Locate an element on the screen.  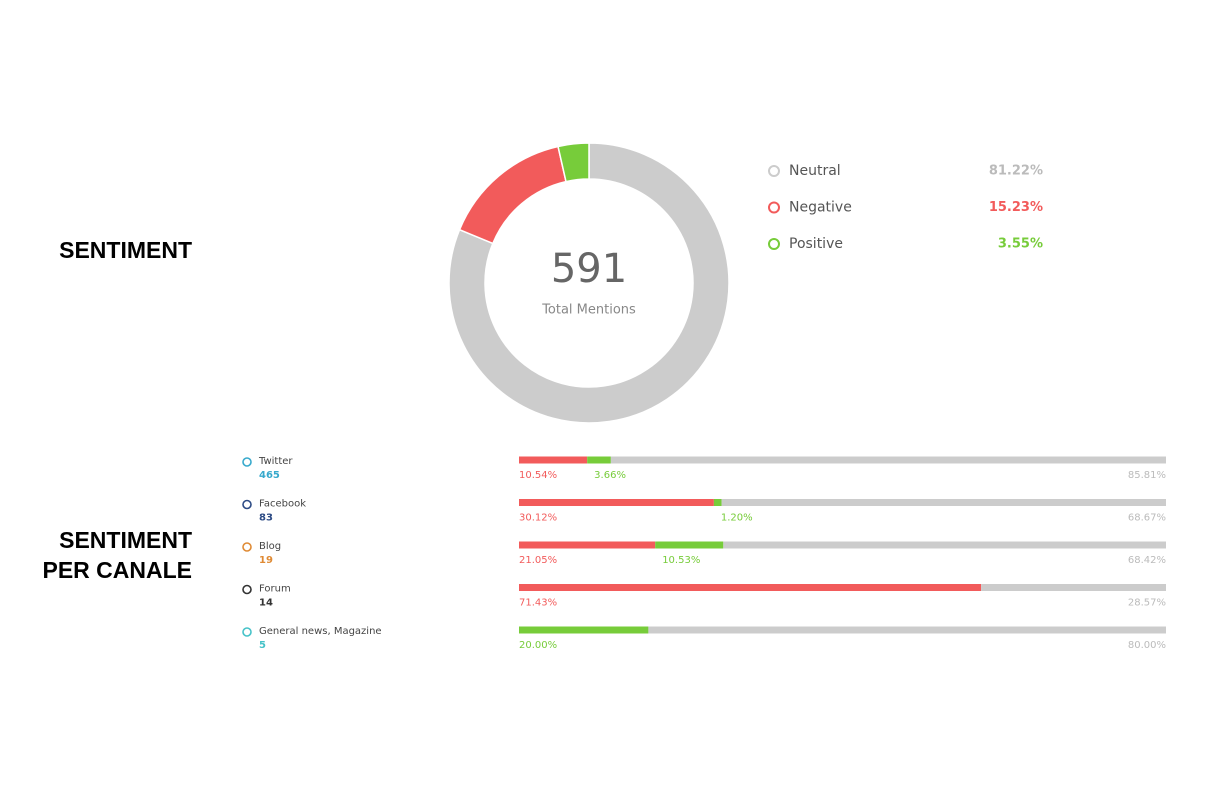
bar-label: 28.57% is located at coordinates (1147, 603).